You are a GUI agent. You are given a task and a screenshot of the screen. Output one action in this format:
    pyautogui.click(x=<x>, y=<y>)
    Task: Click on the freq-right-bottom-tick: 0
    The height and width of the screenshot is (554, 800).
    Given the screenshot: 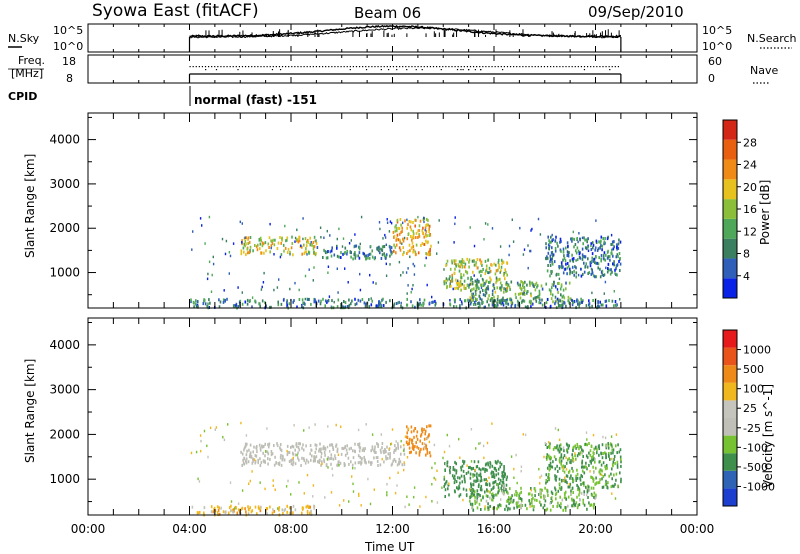 What is the action you would take?
    pyautogui.click(x=711, y=78)
    